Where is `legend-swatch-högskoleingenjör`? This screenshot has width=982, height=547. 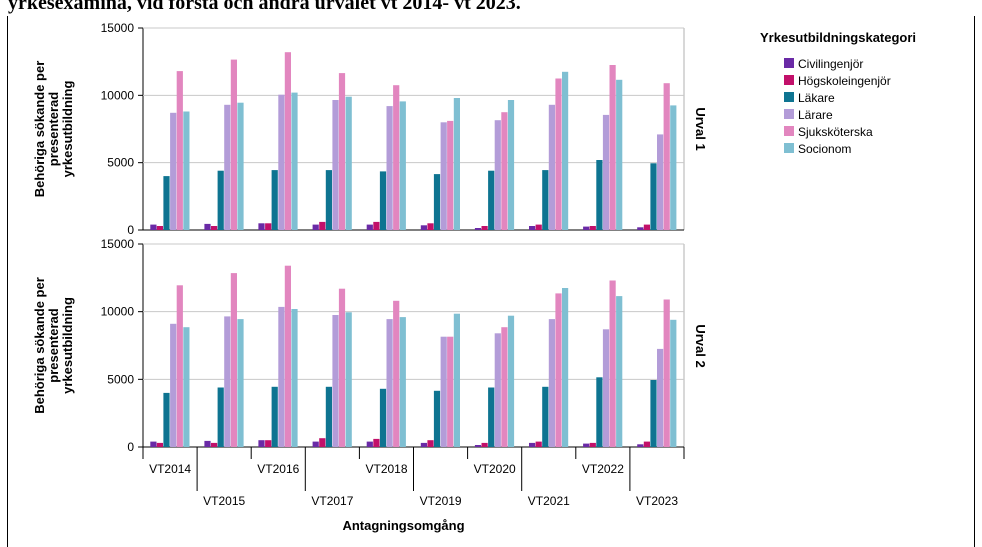
legend-swatch-högskoleingenjör is located at coordinates (789, 80).